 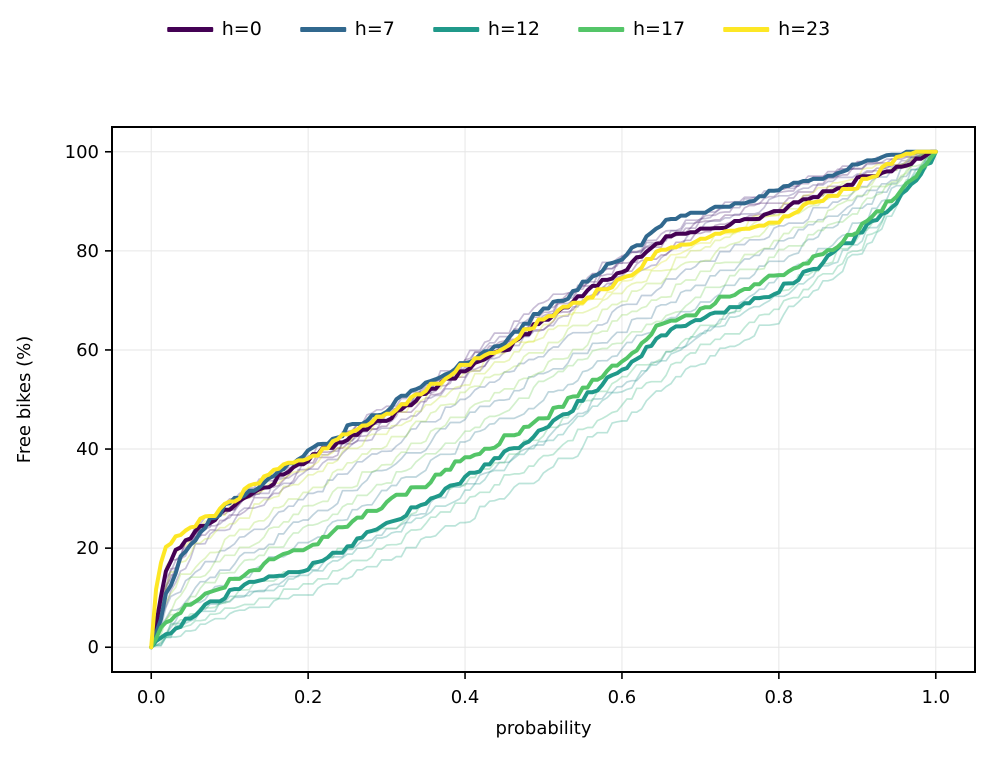 I want to click on x-tick-label: 0.4, so click(x=465, y=697).